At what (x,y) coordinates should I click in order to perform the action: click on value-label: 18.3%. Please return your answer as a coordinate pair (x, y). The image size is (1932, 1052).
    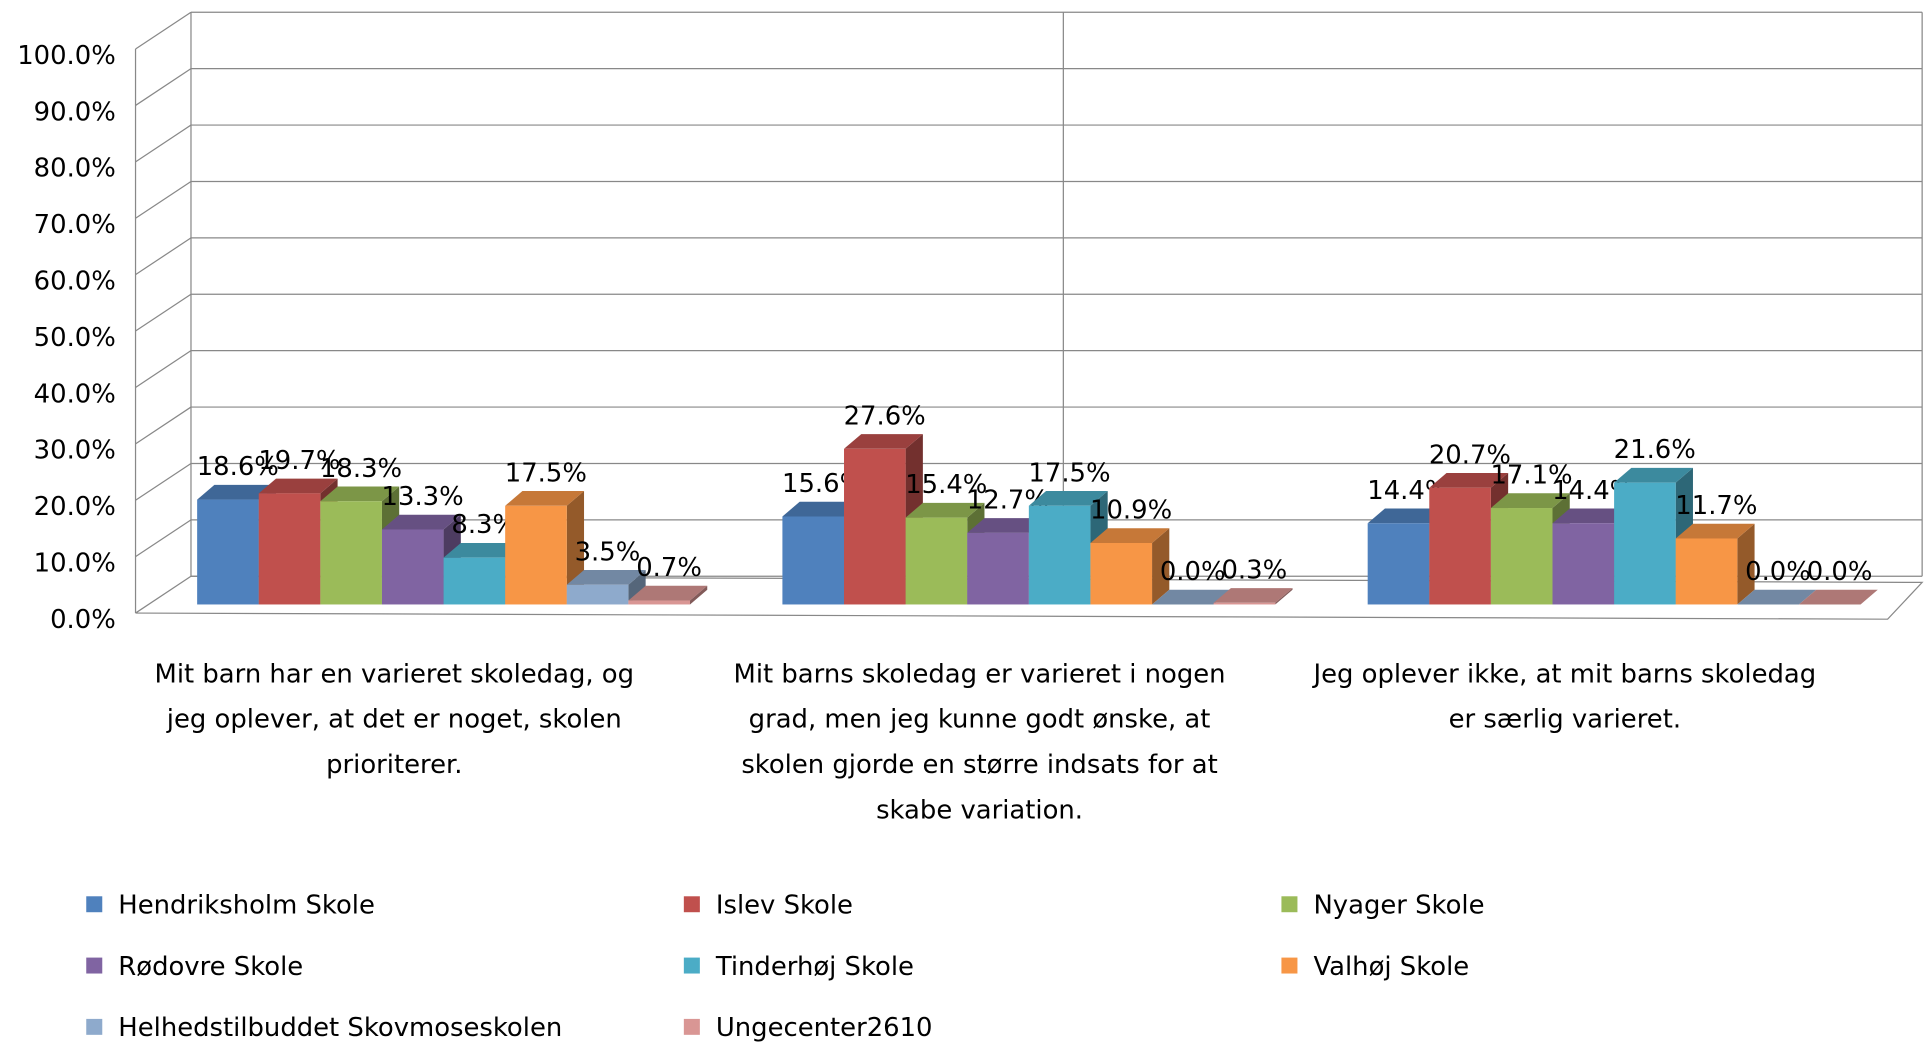
    Looking at the image, I should click on (361, 469).